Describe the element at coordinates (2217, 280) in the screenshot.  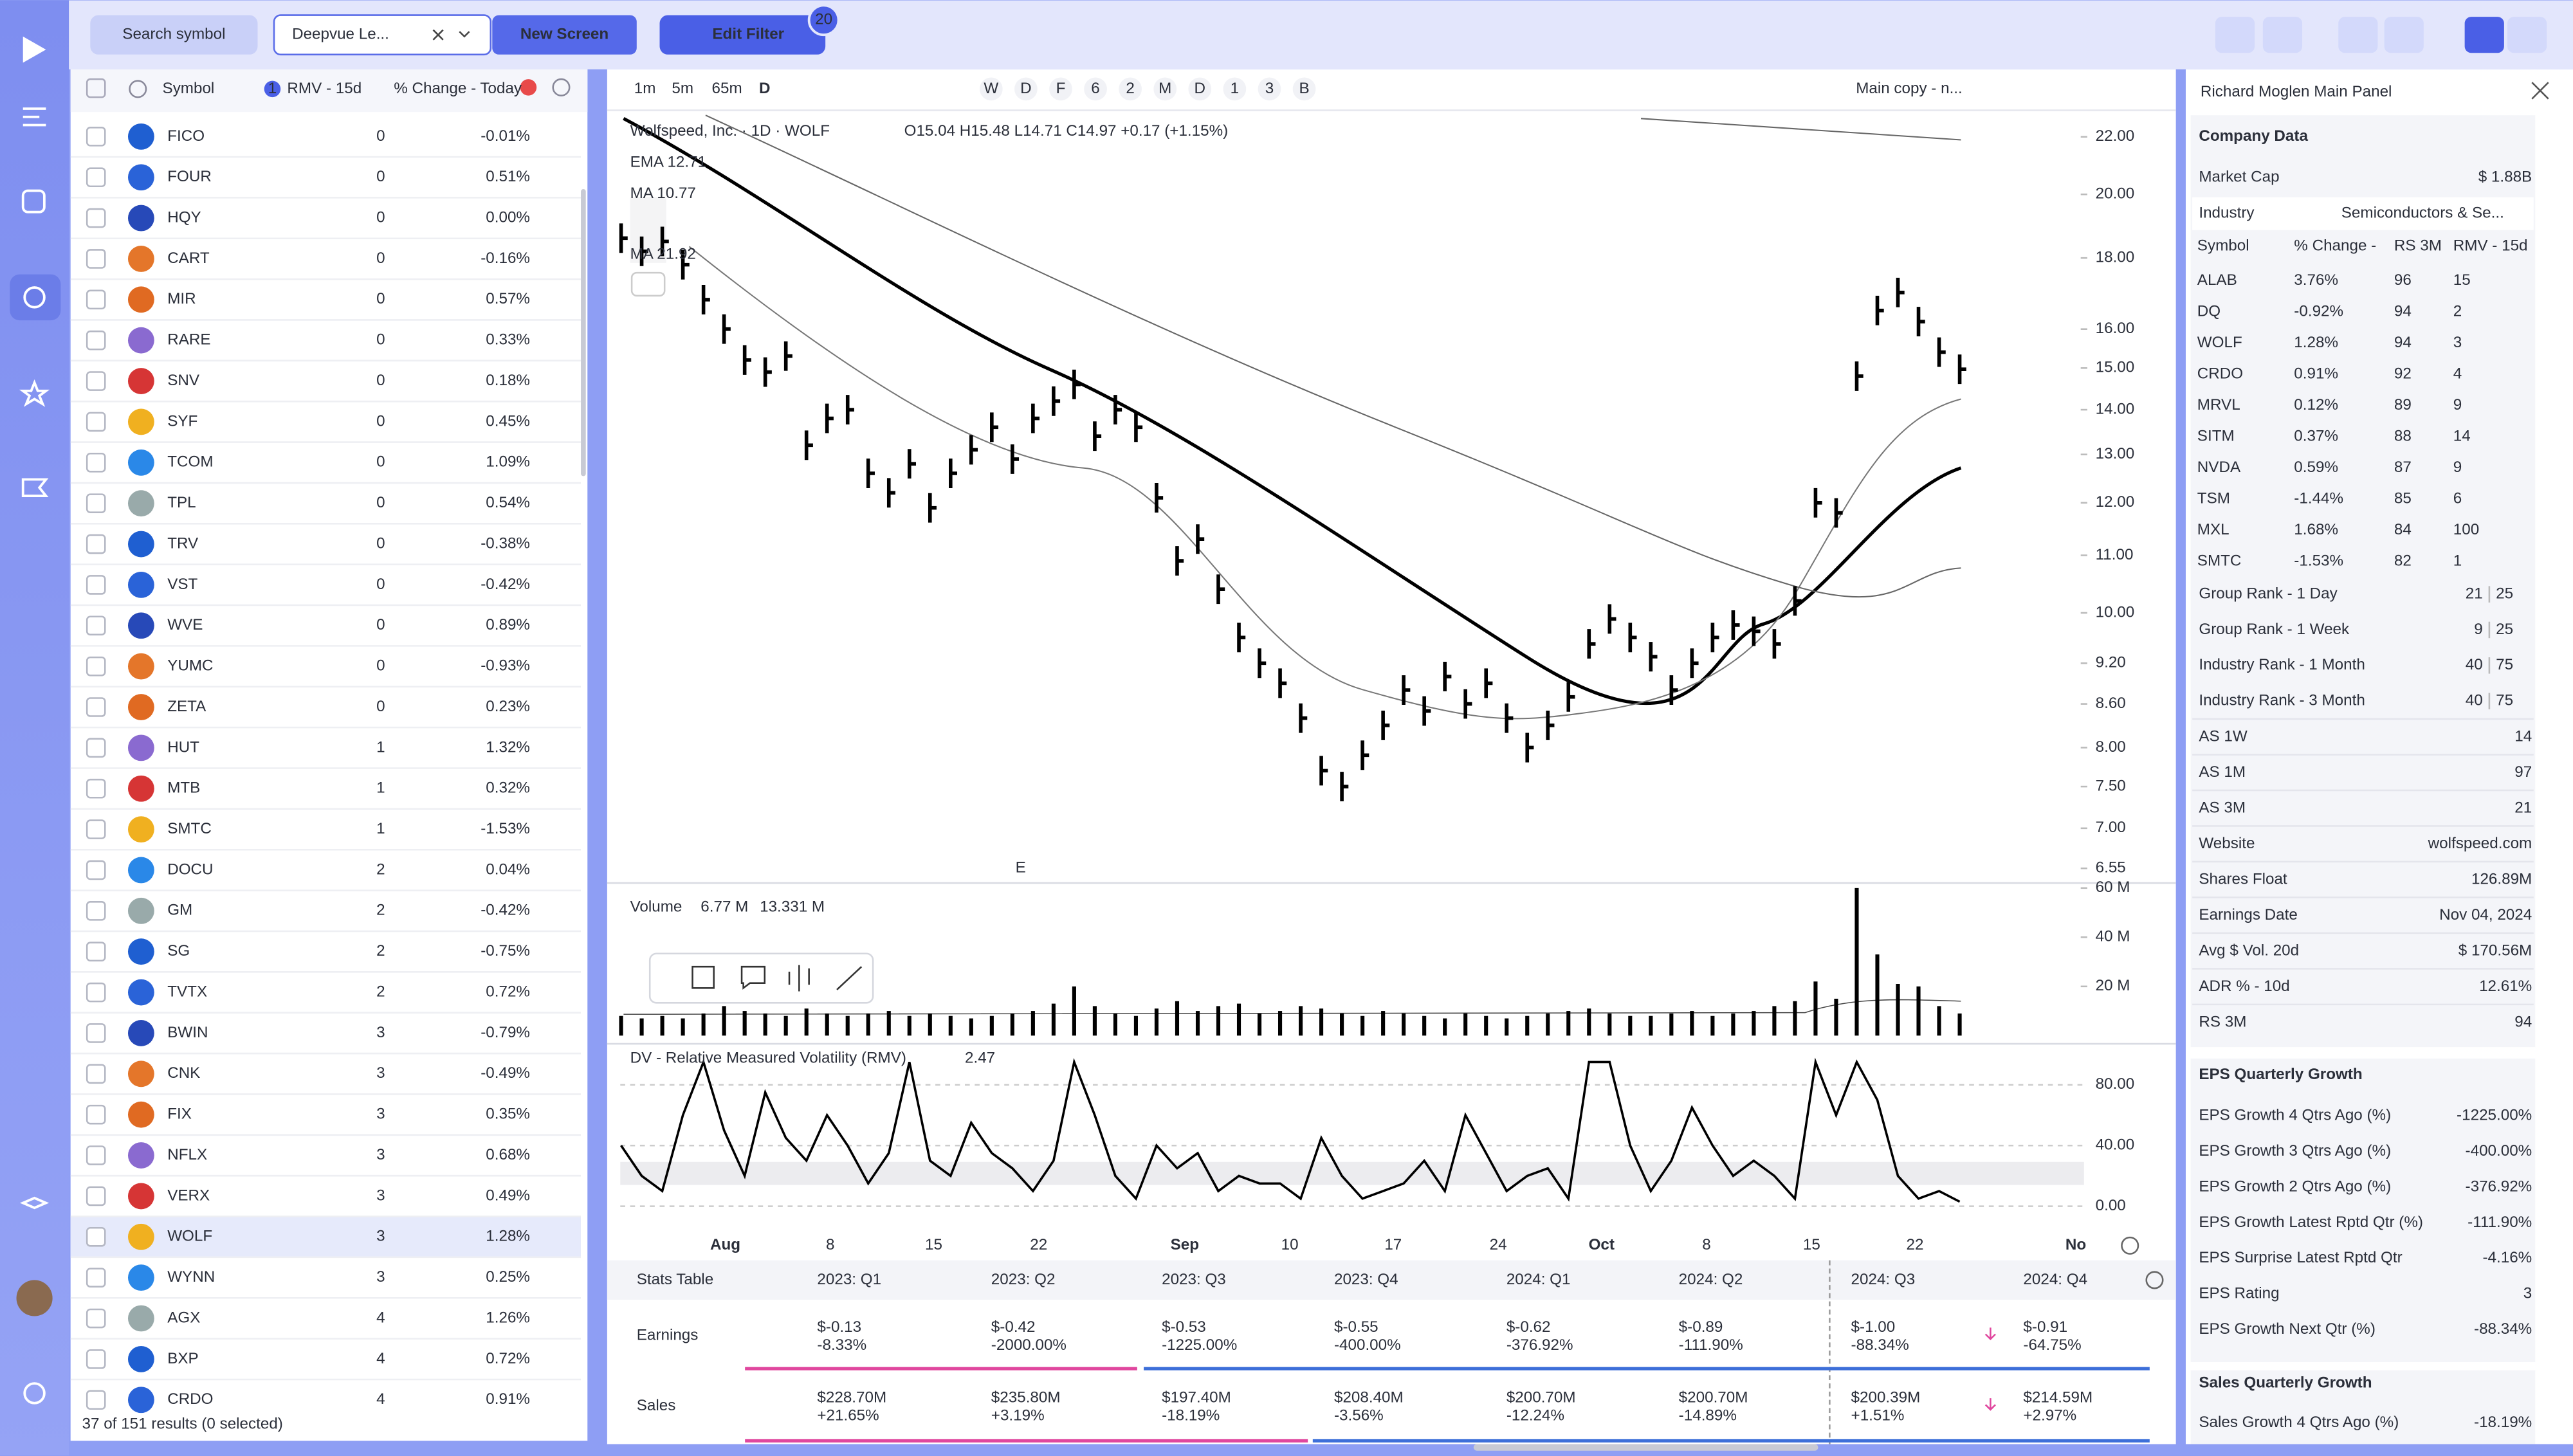
I see `peer-cell: ALAB` at that location.